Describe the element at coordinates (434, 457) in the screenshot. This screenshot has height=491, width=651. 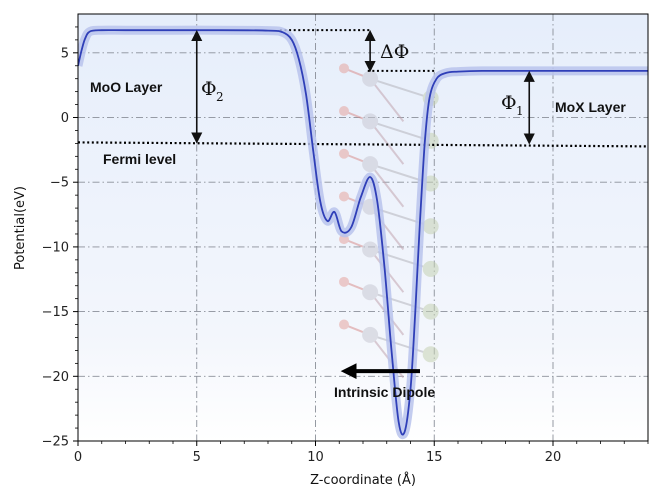
I see `x-tick-label: 15` at that location.